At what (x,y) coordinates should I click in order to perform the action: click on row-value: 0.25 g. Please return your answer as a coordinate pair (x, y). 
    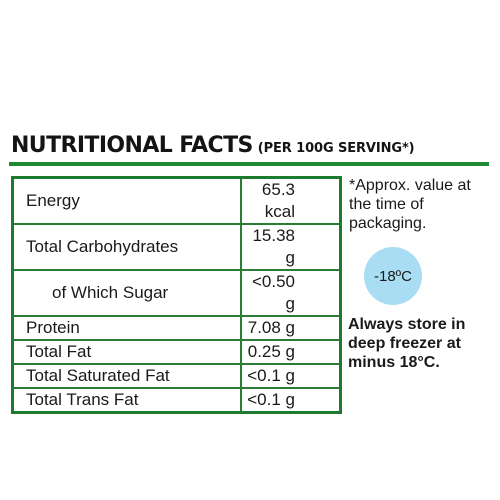
    Looking at the image, I should click on (291, 352).